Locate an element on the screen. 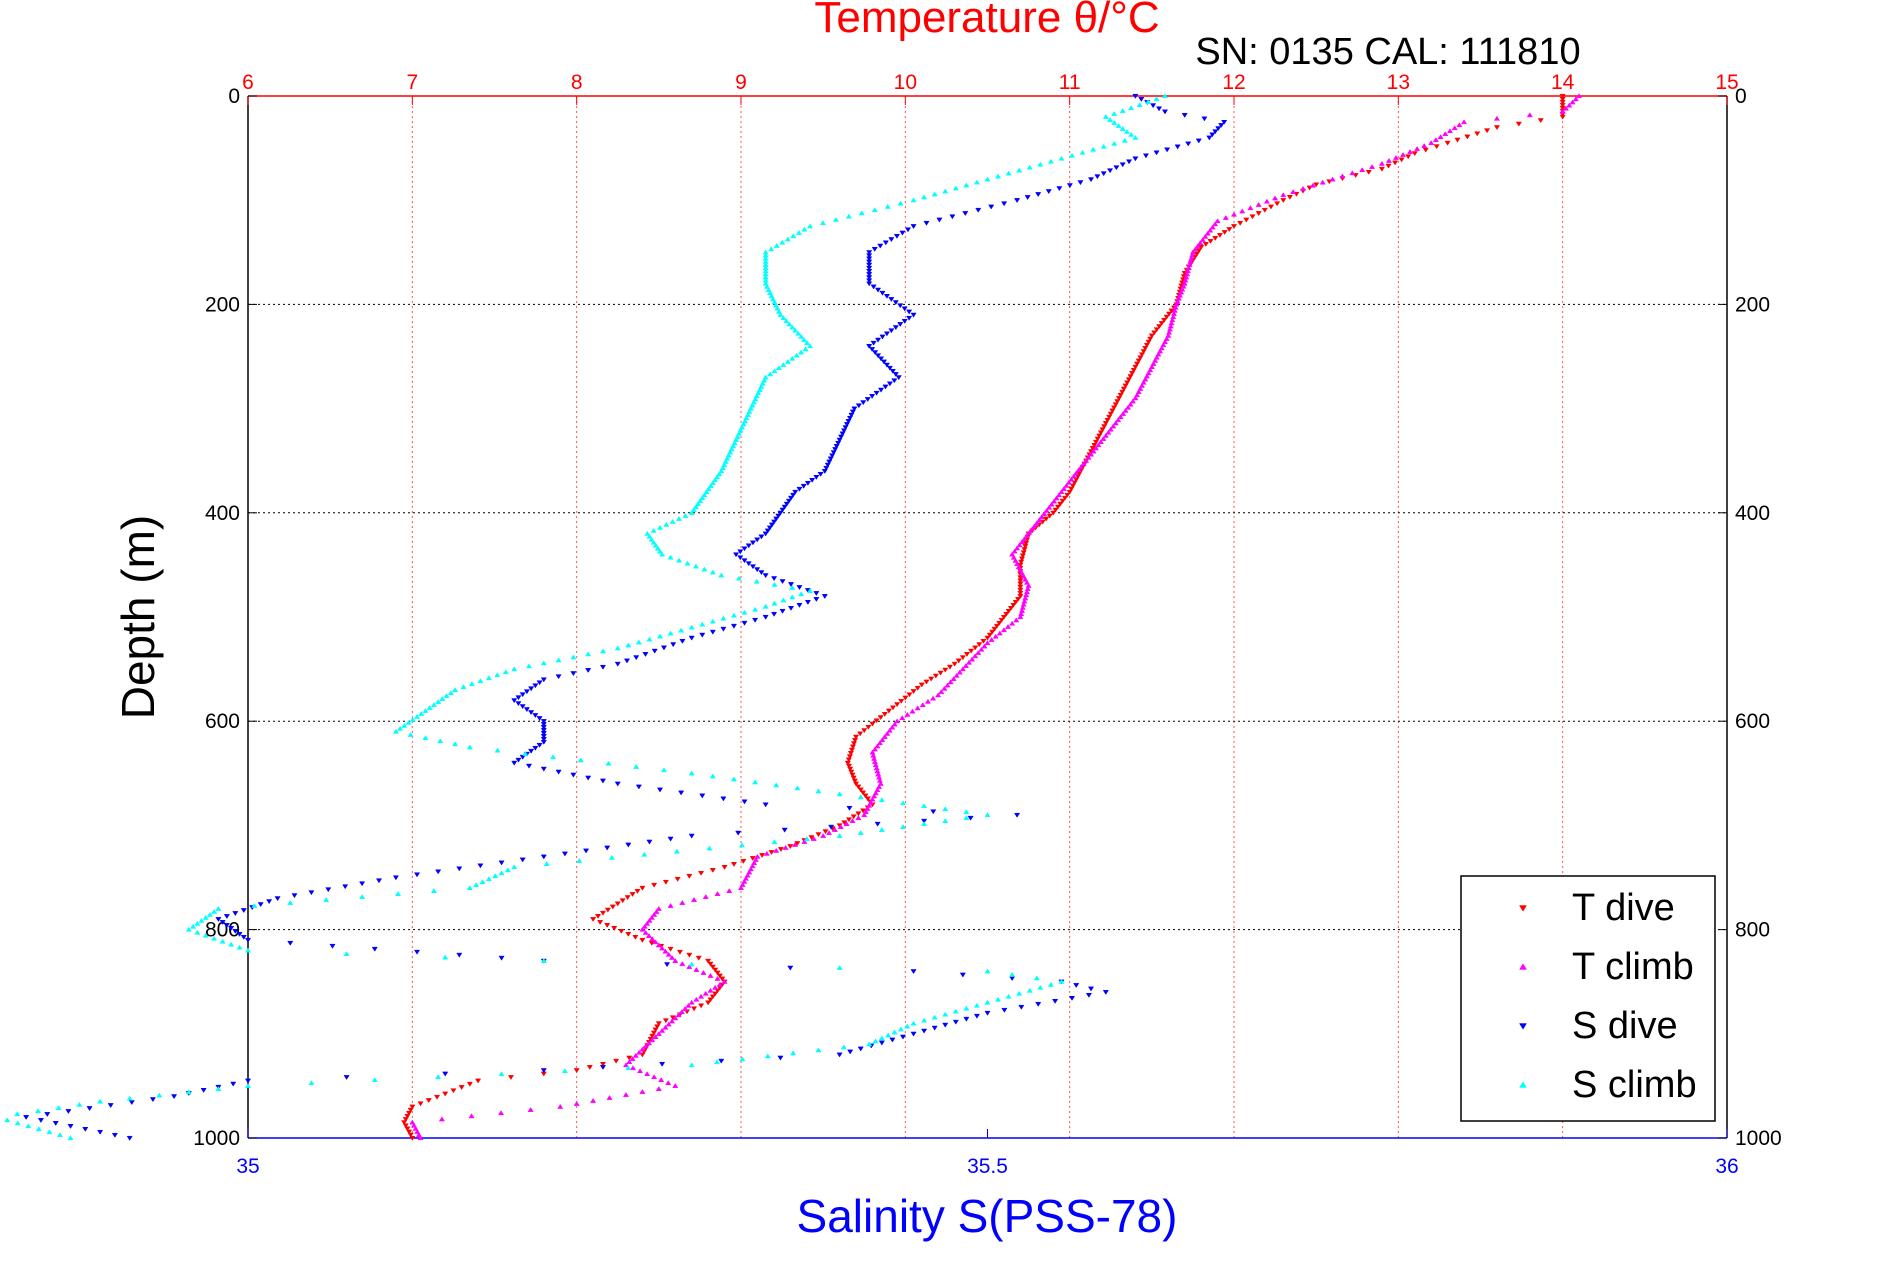 Image resolution: width=1891 pixels, height=1262 pixels. bottom-tick-label: 36 is located at coordinates (1726, 1166).